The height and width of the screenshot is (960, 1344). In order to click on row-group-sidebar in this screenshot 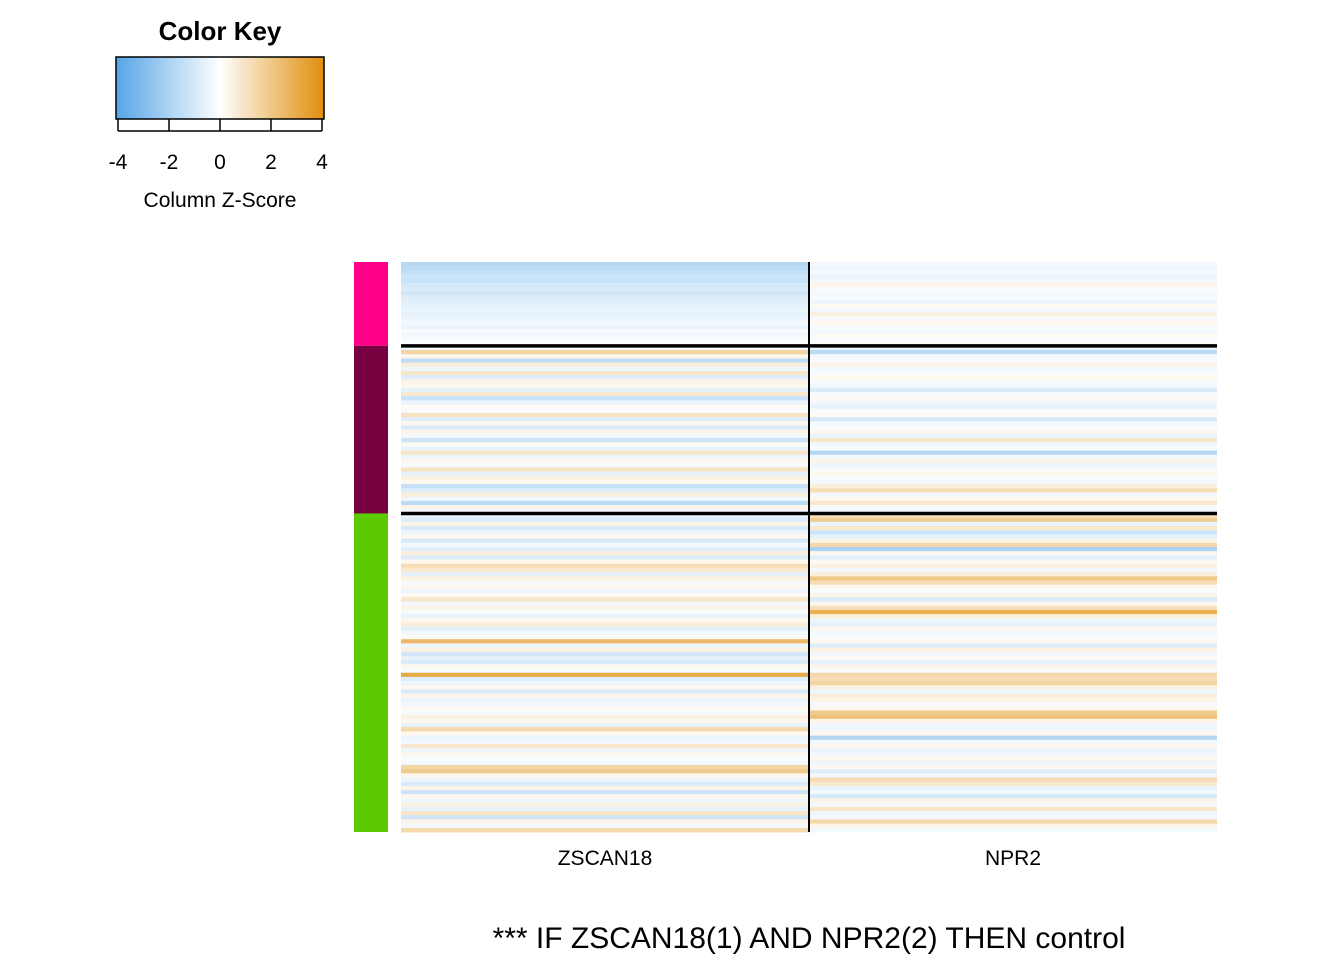, I will do `click(371, 547)`.